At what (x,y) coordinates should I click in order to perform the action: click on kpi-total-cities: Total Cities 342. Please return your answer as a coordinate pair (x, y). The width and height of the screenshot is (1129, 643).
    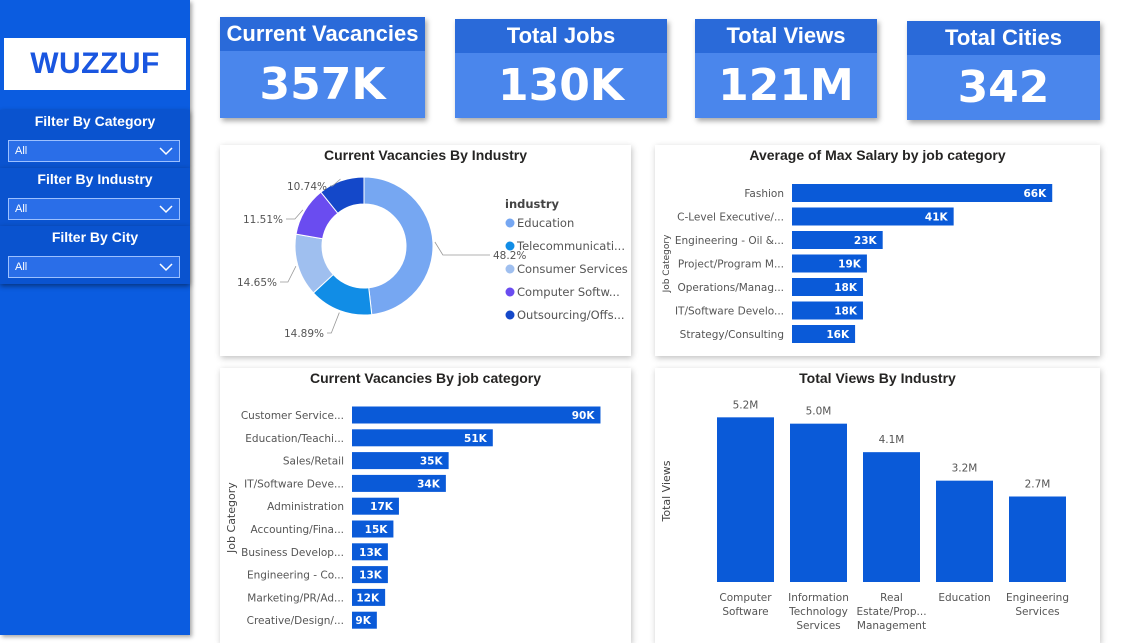
    Looking at the image, I should click on (1003, 70).